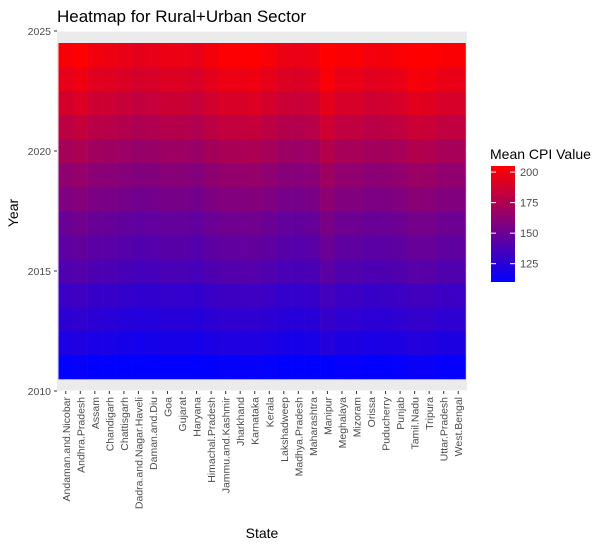 The image size is (611, 547). Describe the element at coordinates (416, 423) in the screenshot. I see `x-tick-label: Tamil.Nadu` at that location.